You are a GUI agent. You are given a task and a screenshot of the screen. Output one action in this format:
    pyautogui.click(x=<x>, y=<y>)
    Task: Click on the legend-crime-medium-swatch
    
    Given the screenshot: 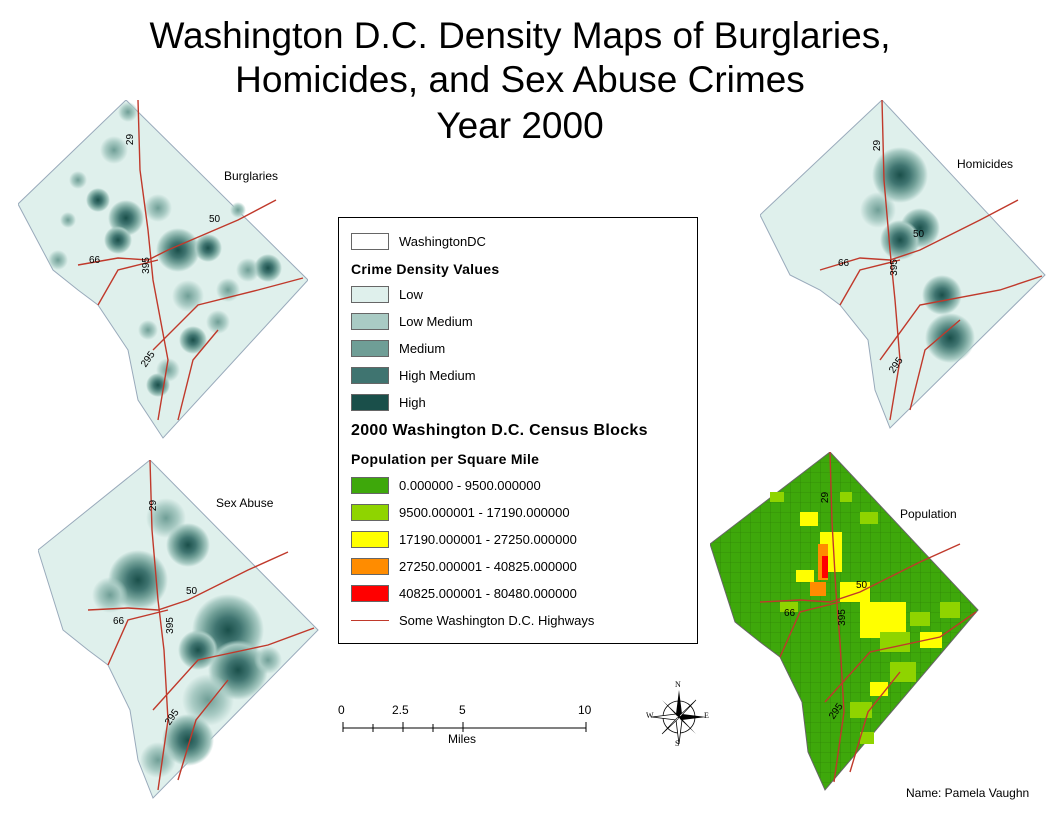 What is the action you would take?
    pyautogui.click(x=370, y=348)
    